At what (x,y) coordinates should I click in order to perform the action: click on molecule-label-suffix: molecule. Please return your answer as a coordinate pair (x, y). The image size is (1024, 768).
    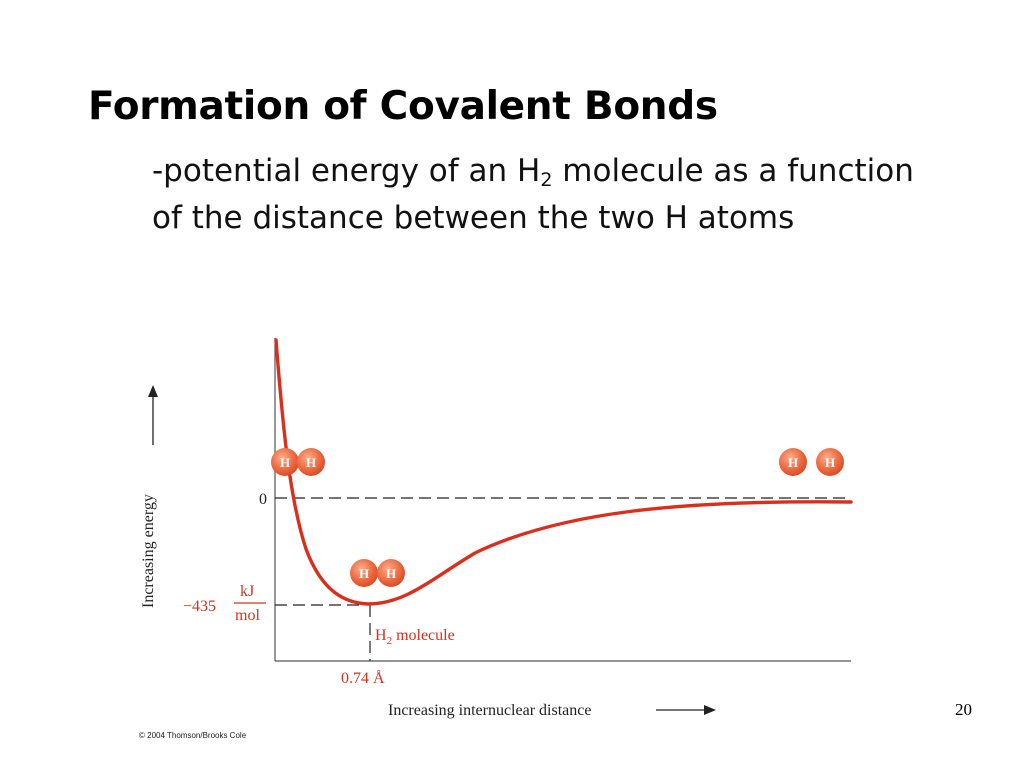
    Looking at the image, I should click on (423, 635).